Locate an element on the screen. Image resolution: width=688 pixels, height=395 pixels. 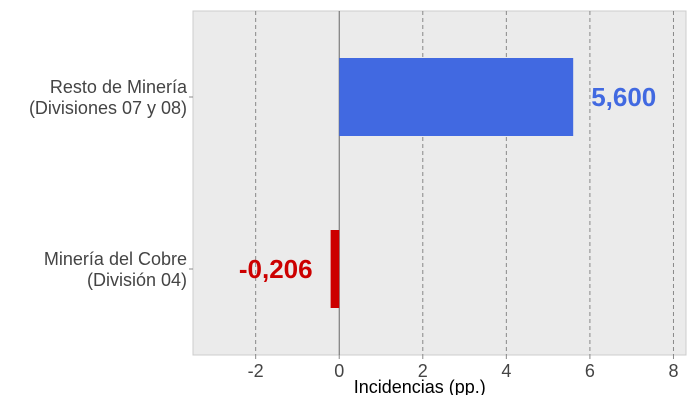
x-tick-label: 8 is located at coordinates (673, 371).